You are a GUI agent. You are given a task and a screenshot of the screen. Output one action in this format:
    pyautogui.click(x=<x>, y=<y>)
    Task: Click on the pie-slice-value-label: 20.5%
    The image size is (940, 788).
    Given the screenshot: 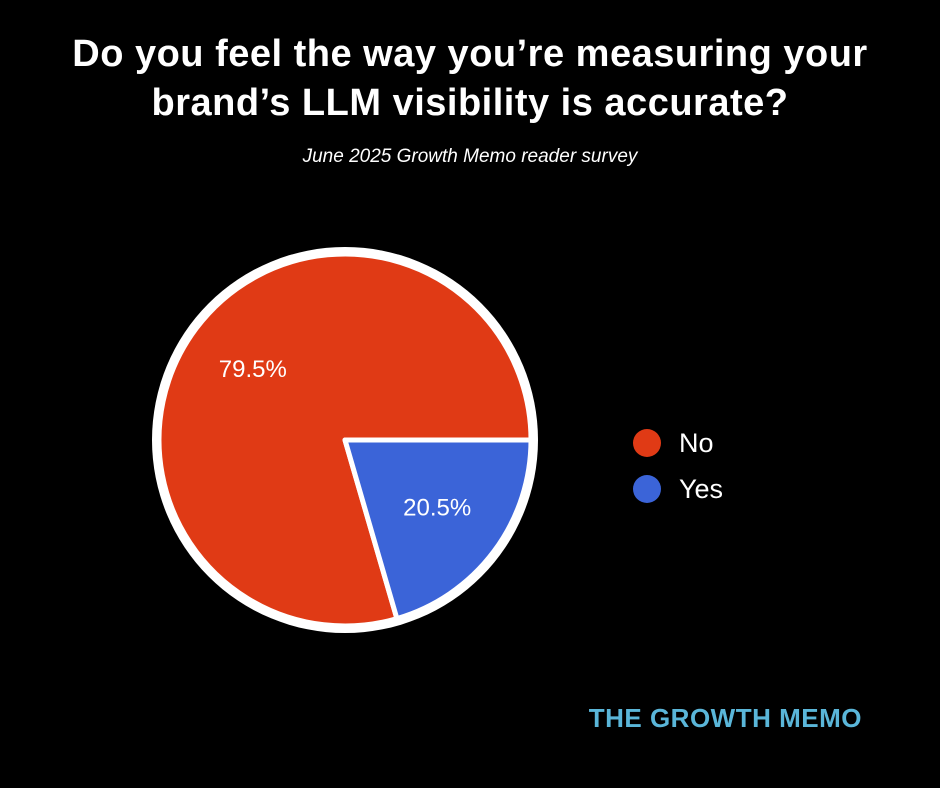 What is the action you would take?
    pyautogui.click(x=437, y=508)
    